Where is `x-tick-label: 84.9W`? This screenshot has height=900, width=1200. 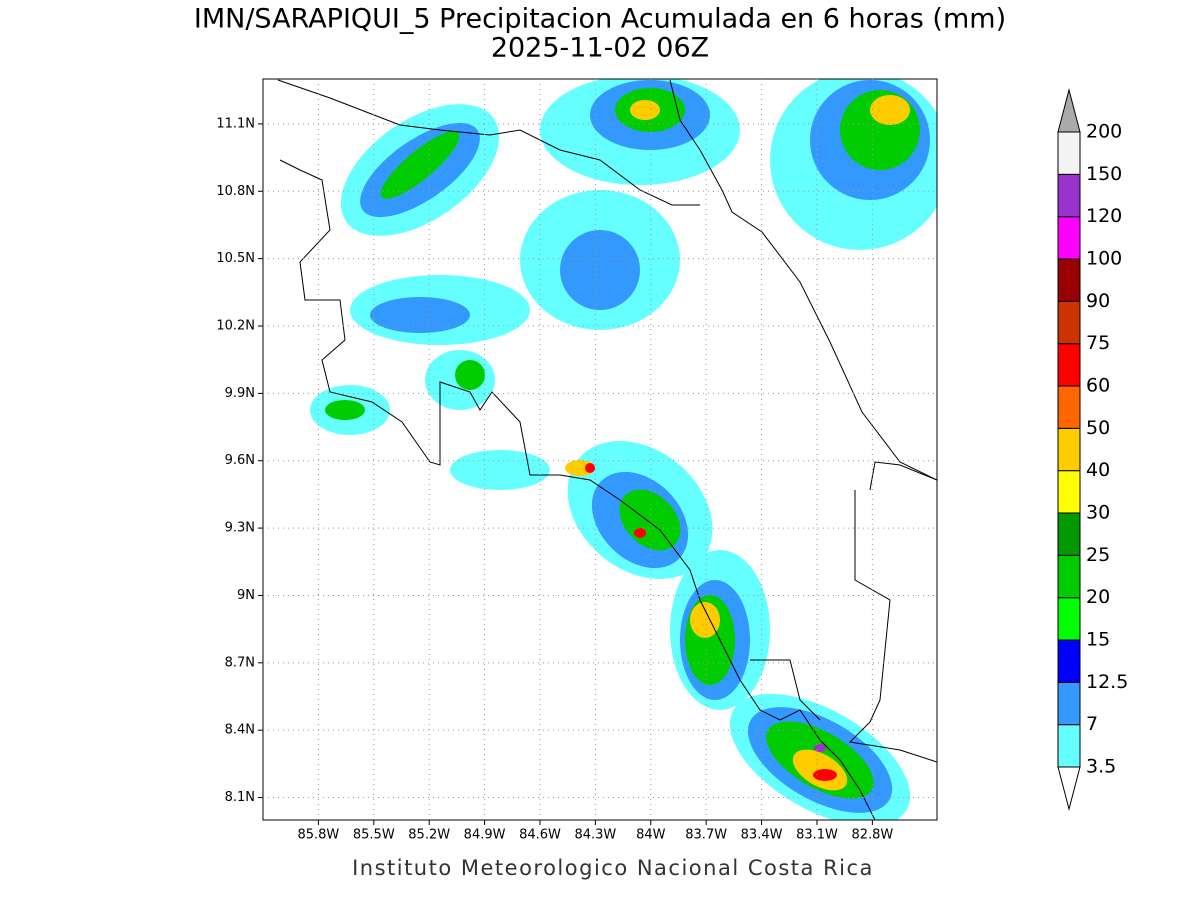 x-tick-label: 84.9W is located at coordinates (485, 835).